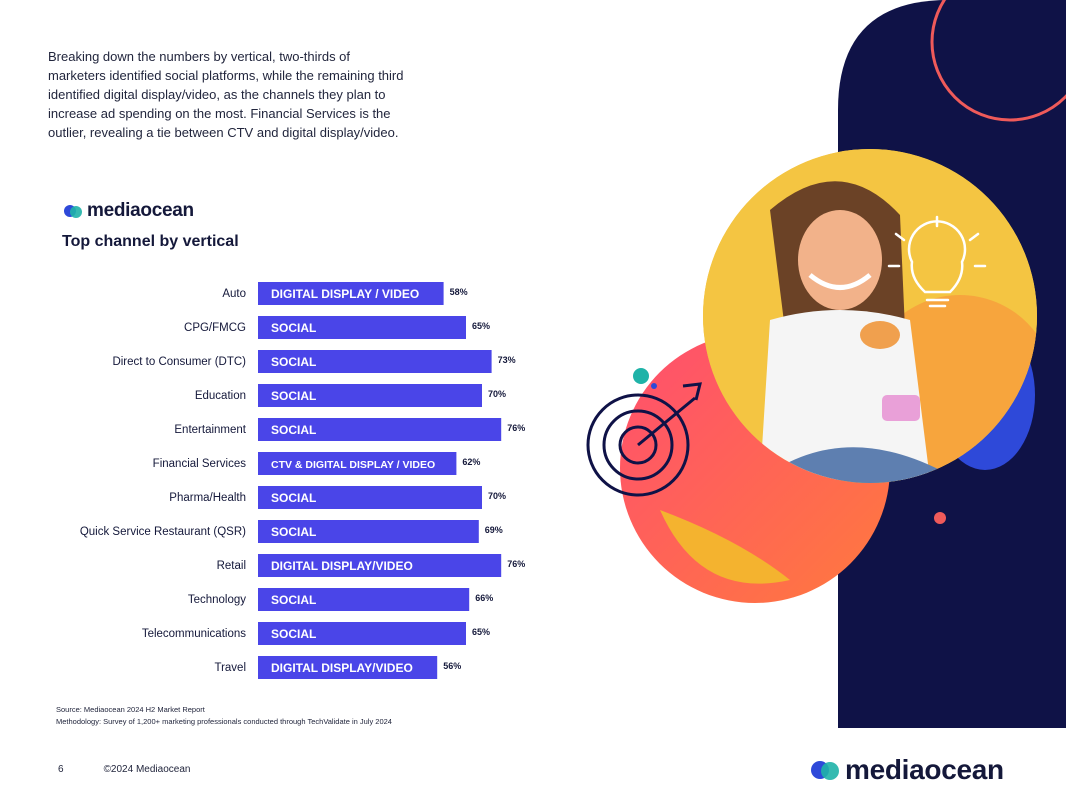 This screenshot has width=1066, height=800. I want to click on brand-logo-large: mediaocean, so click(906, 770).